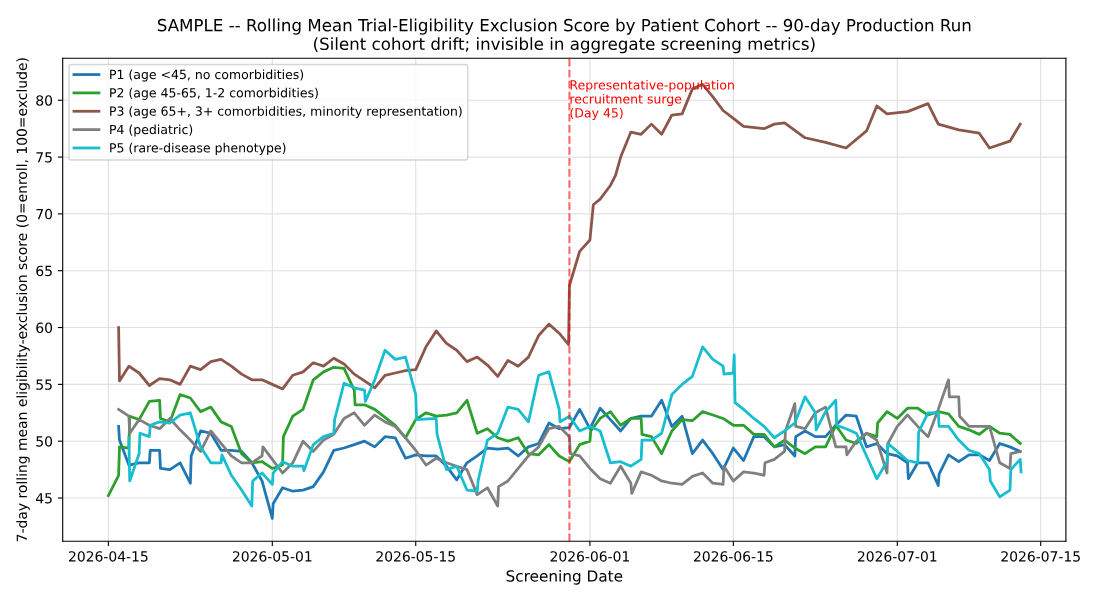 This screenshot has height=600, width=1100. I want to click on legend-label: P2 (age 45-65, 1-2 comorbidities), so click(214, 93).